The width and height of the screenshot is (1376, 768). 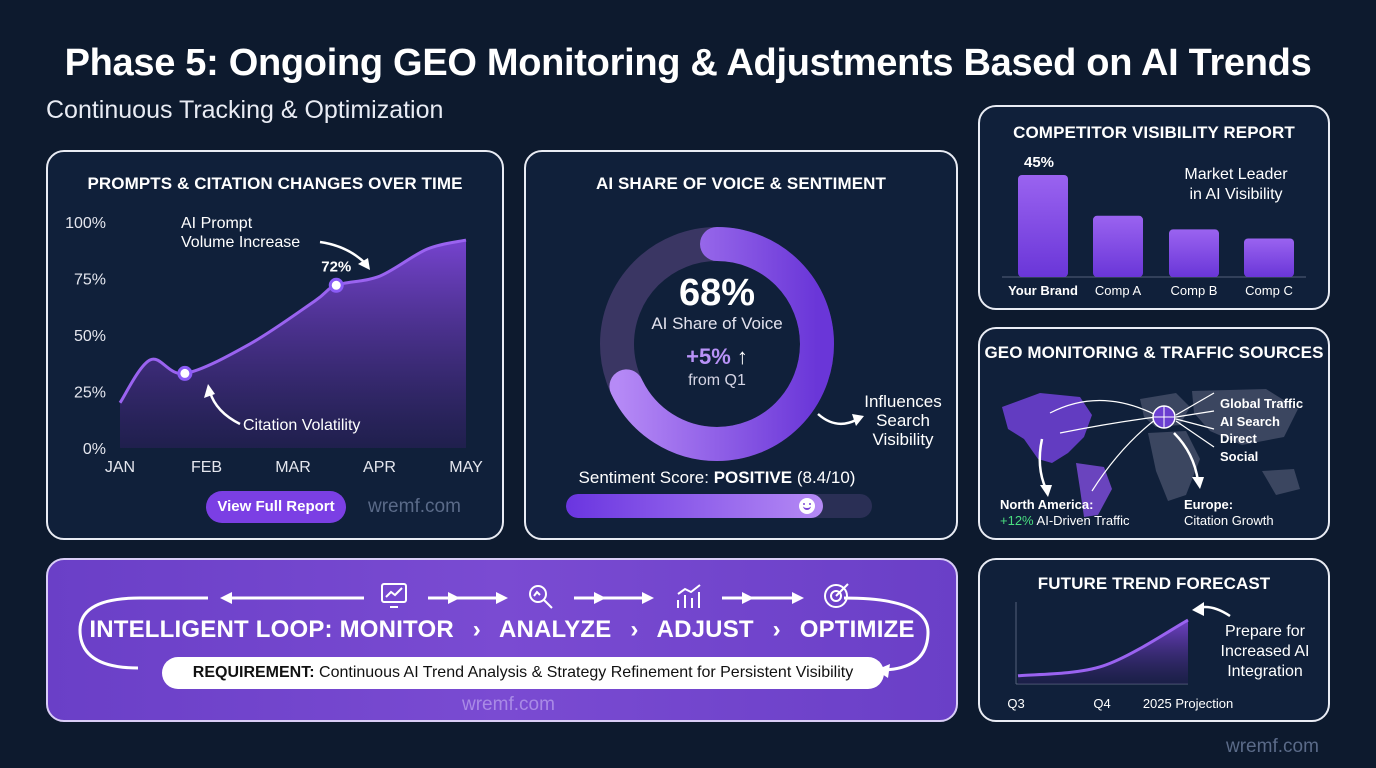 I want to click on smile-icon, so click(x=807, y=506).